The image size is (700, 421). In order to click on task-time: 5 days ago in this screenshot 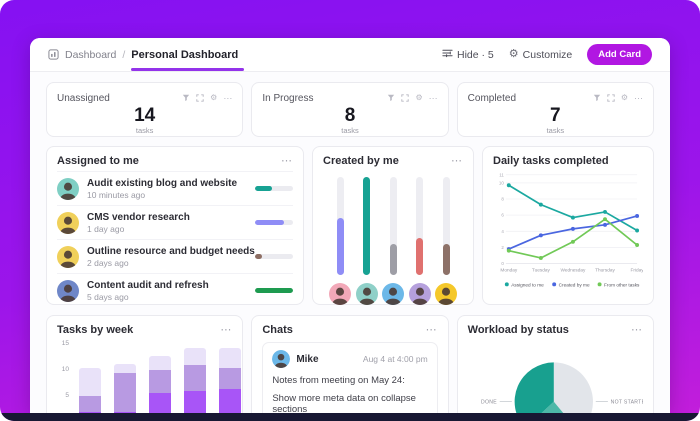, I will do `click(108, 296)`.